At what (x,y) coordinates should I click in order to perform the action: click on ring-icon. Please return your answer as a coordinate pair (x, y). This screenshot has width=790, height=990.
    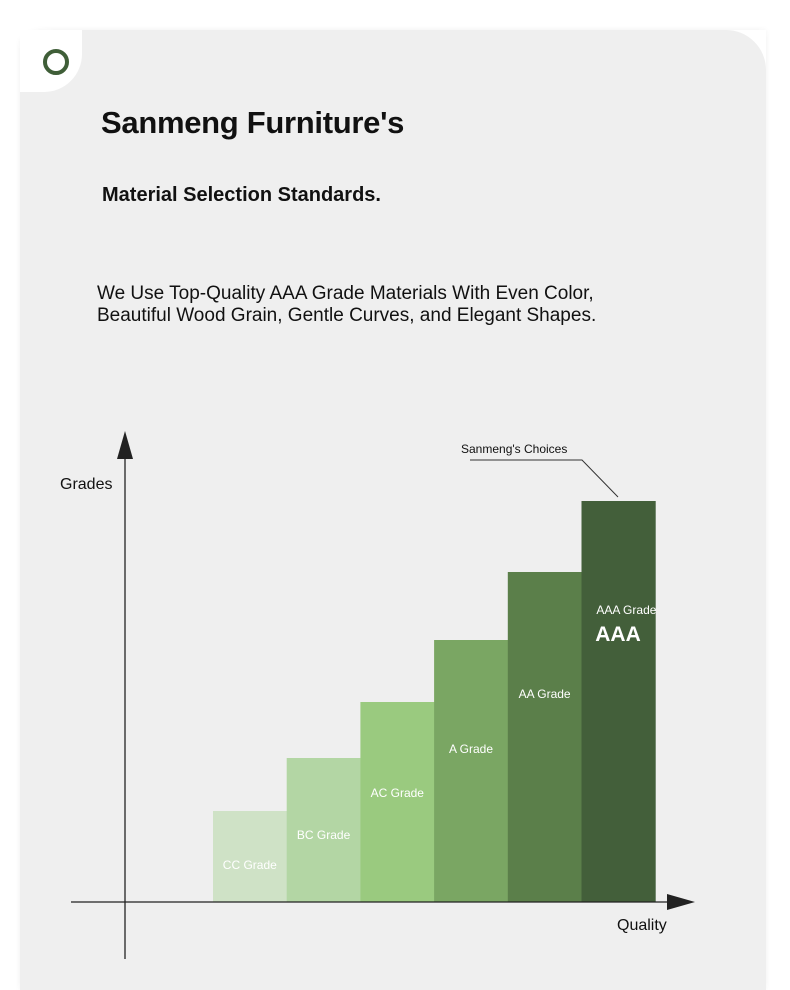
    Looking at the image, I should click on (56, 62).